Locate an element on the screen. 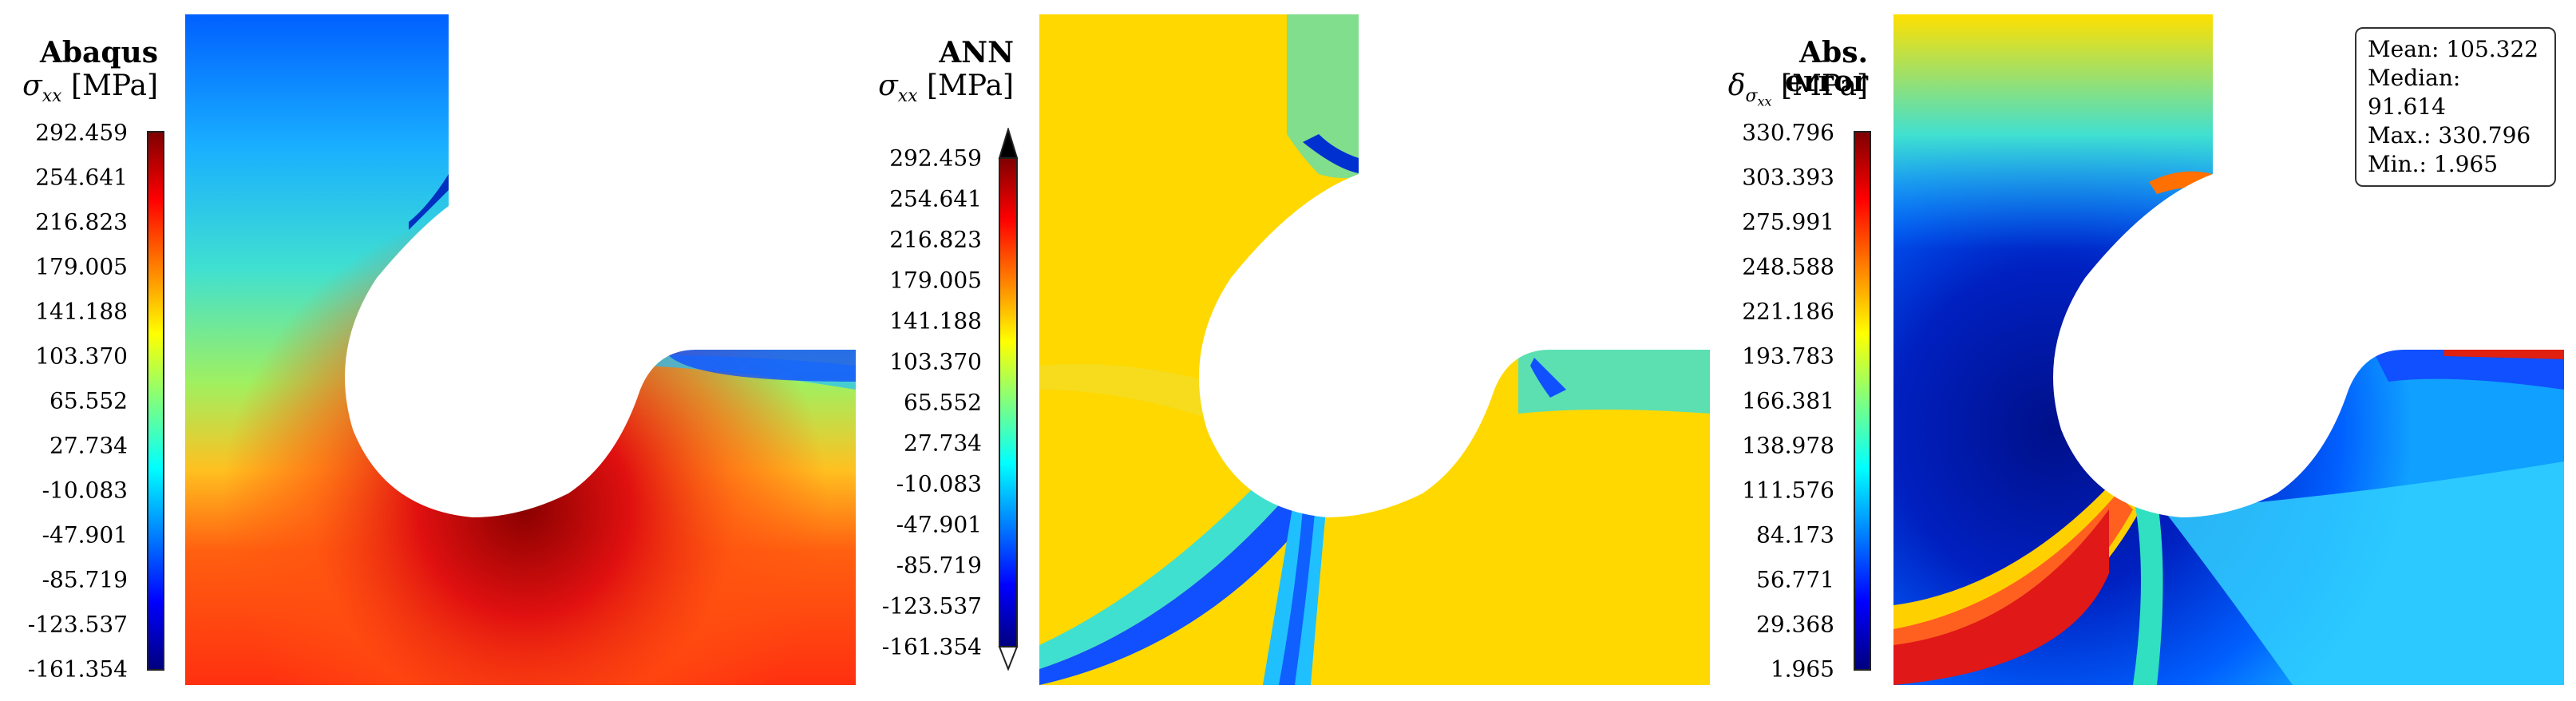 This screenshot has width=2576, height=701. colorbar-tick: 221.186 is located at coordinates (1788, 311).